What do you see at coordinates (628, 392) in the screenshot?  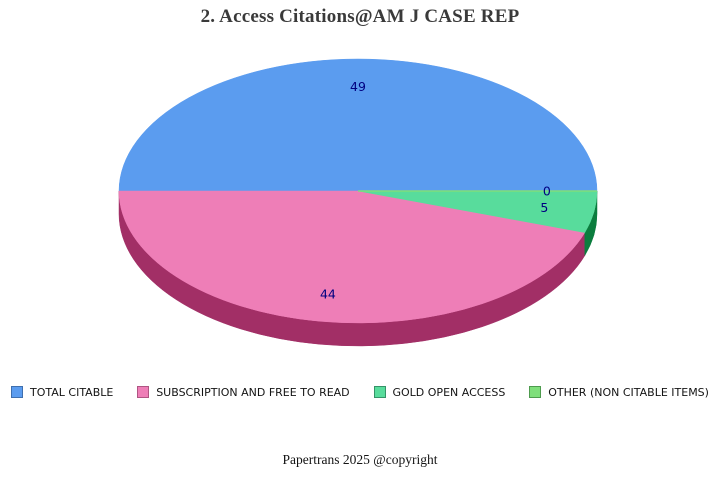 I see `legend-label-other-non-citable-items: OTHER (NON CITABLE ITEMS)` at bounding box center [628, 392].